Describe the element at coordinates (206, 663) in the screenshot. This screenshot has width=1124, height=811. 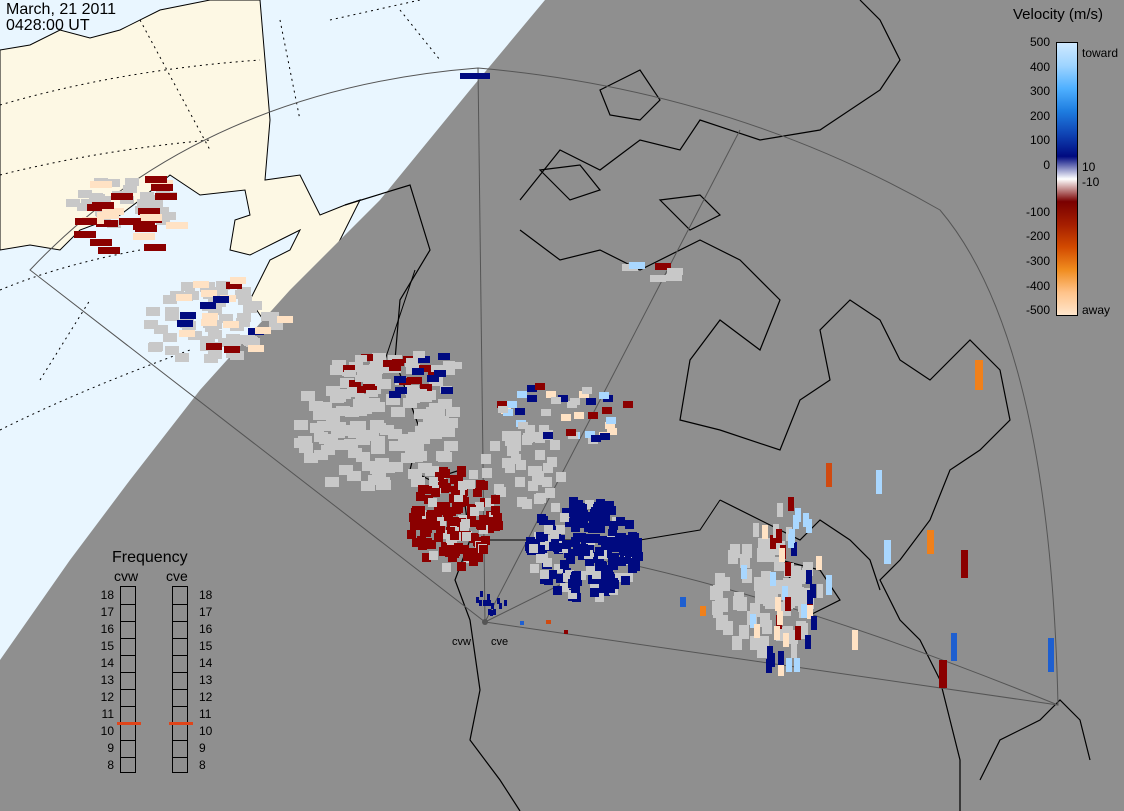
I see `freq-scale-label: 14` at that location.